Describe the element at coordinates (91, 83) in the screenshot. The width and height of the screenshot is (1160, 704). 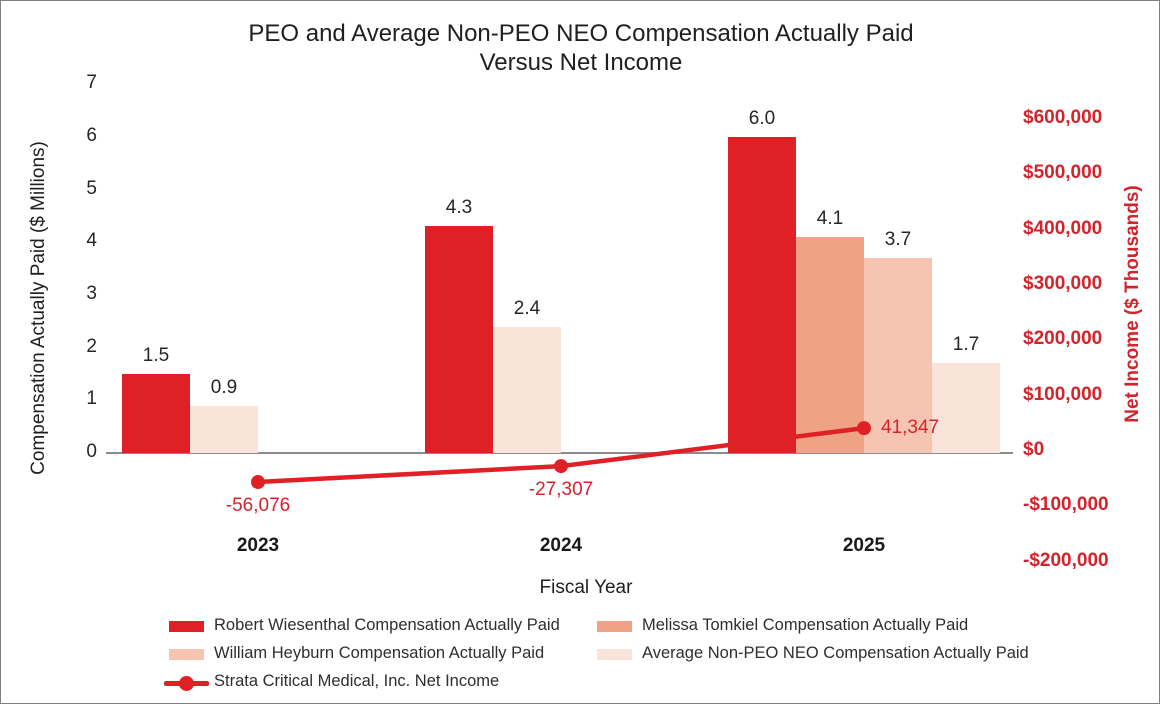
I see `left-axis-tick-label: 7` at that location.